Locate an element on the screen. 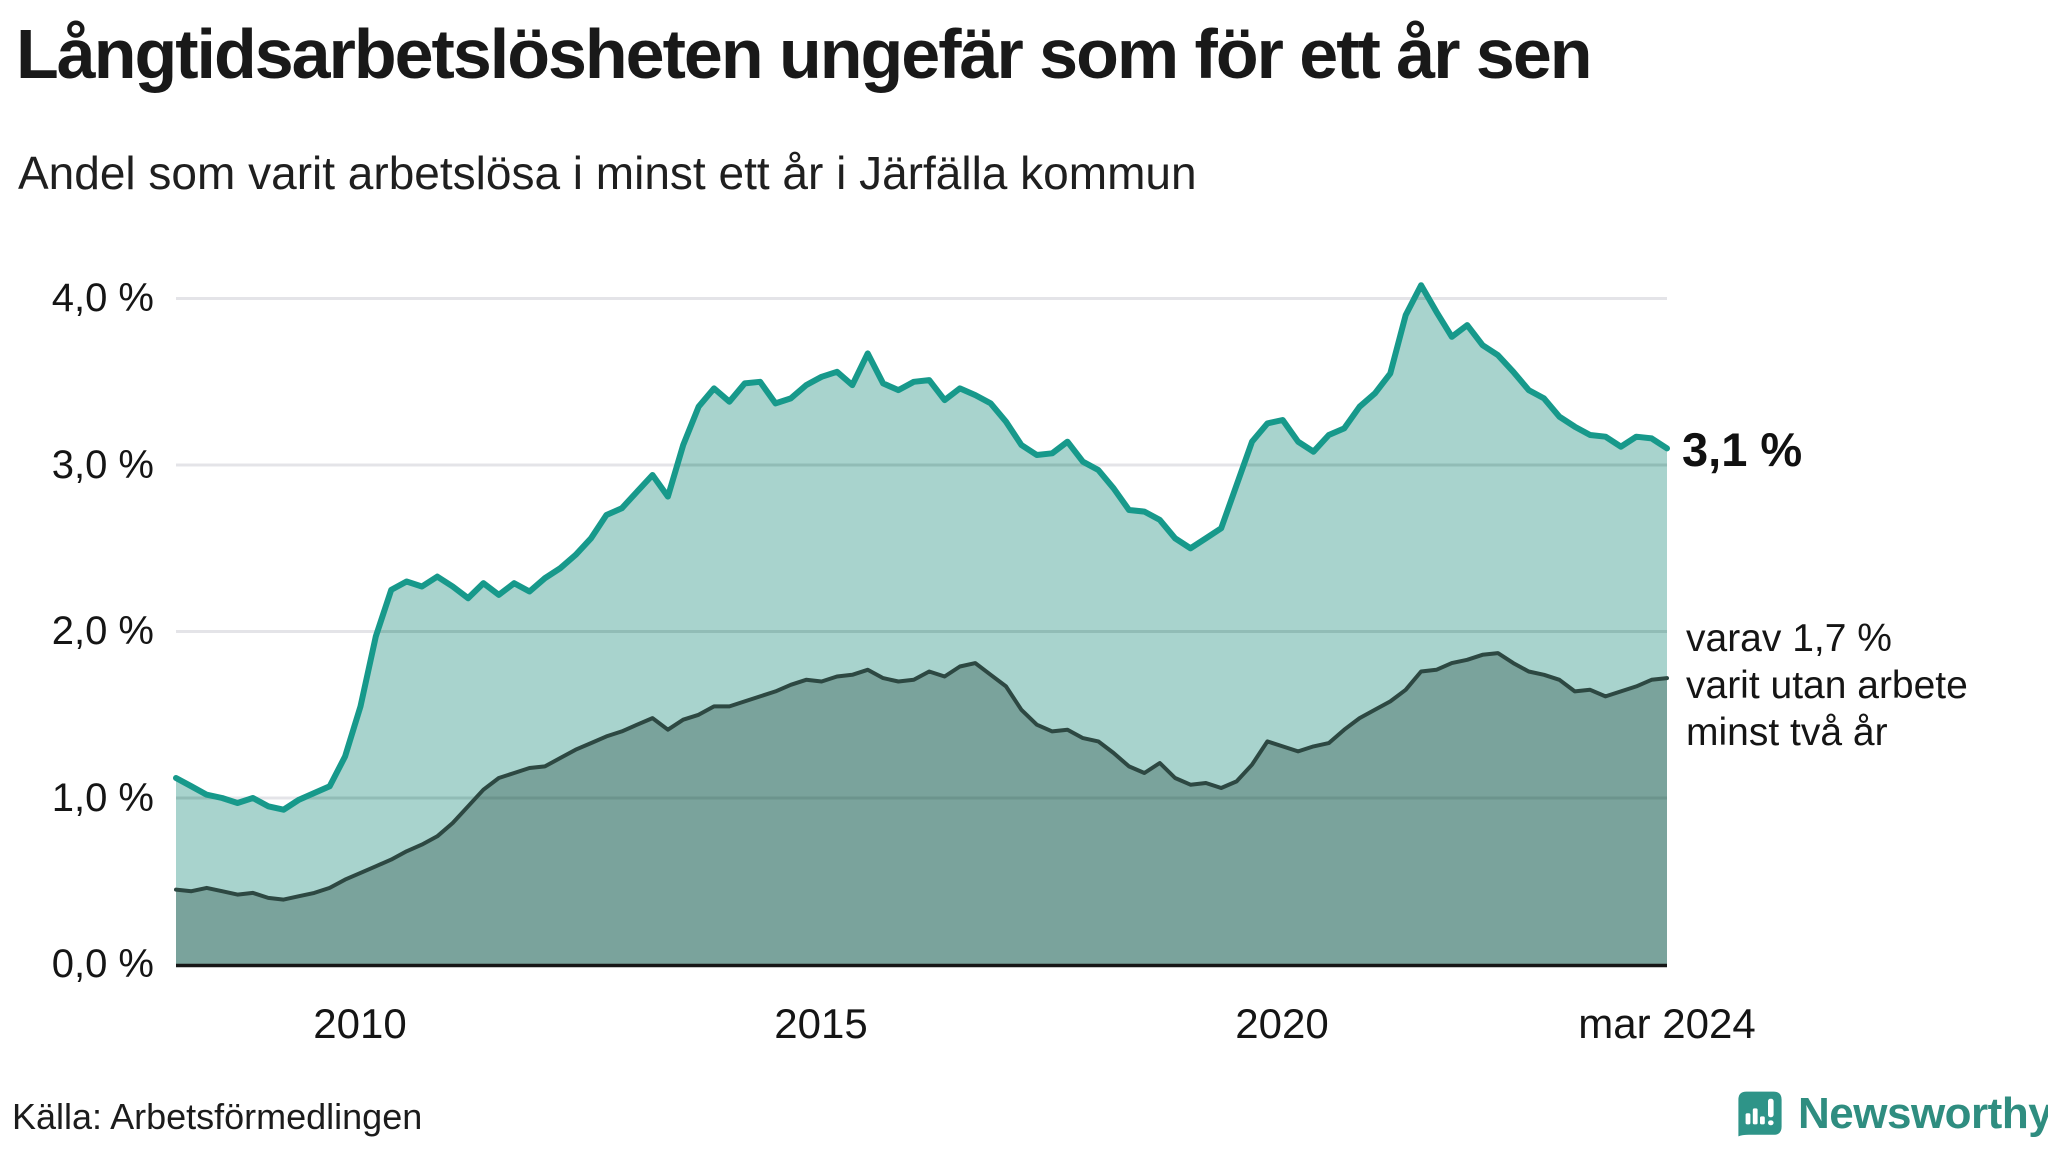 Image resolution: width=2048 pixels, height=1152 pixels. x-axis-tick-label: mar 2024 is located at coordinates (1667, 1023).